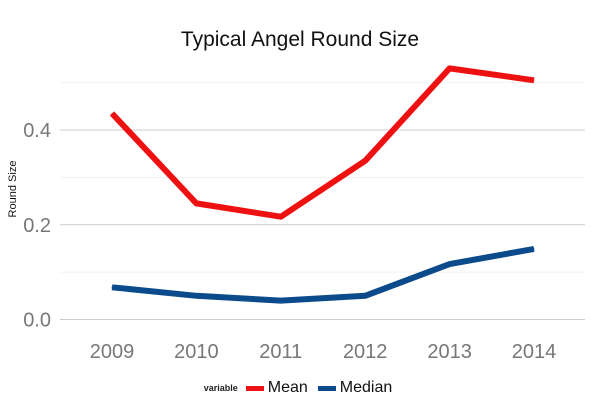 Image resolution: width=600 pixels, height=402 pixels. What do you see at coordinates (366, 387) in the screenshot?
I see `legend-label-median: Median` at bounding box center [366, 387].